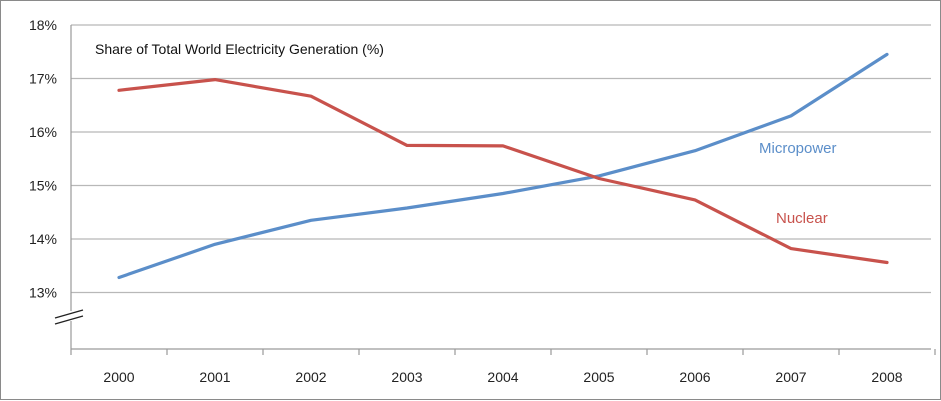 The width and height of the screenshot is (941, 401). Describe the element at coordinates (43, 293) in the screenshot. I see `y-tick-label: 13%` at that location.